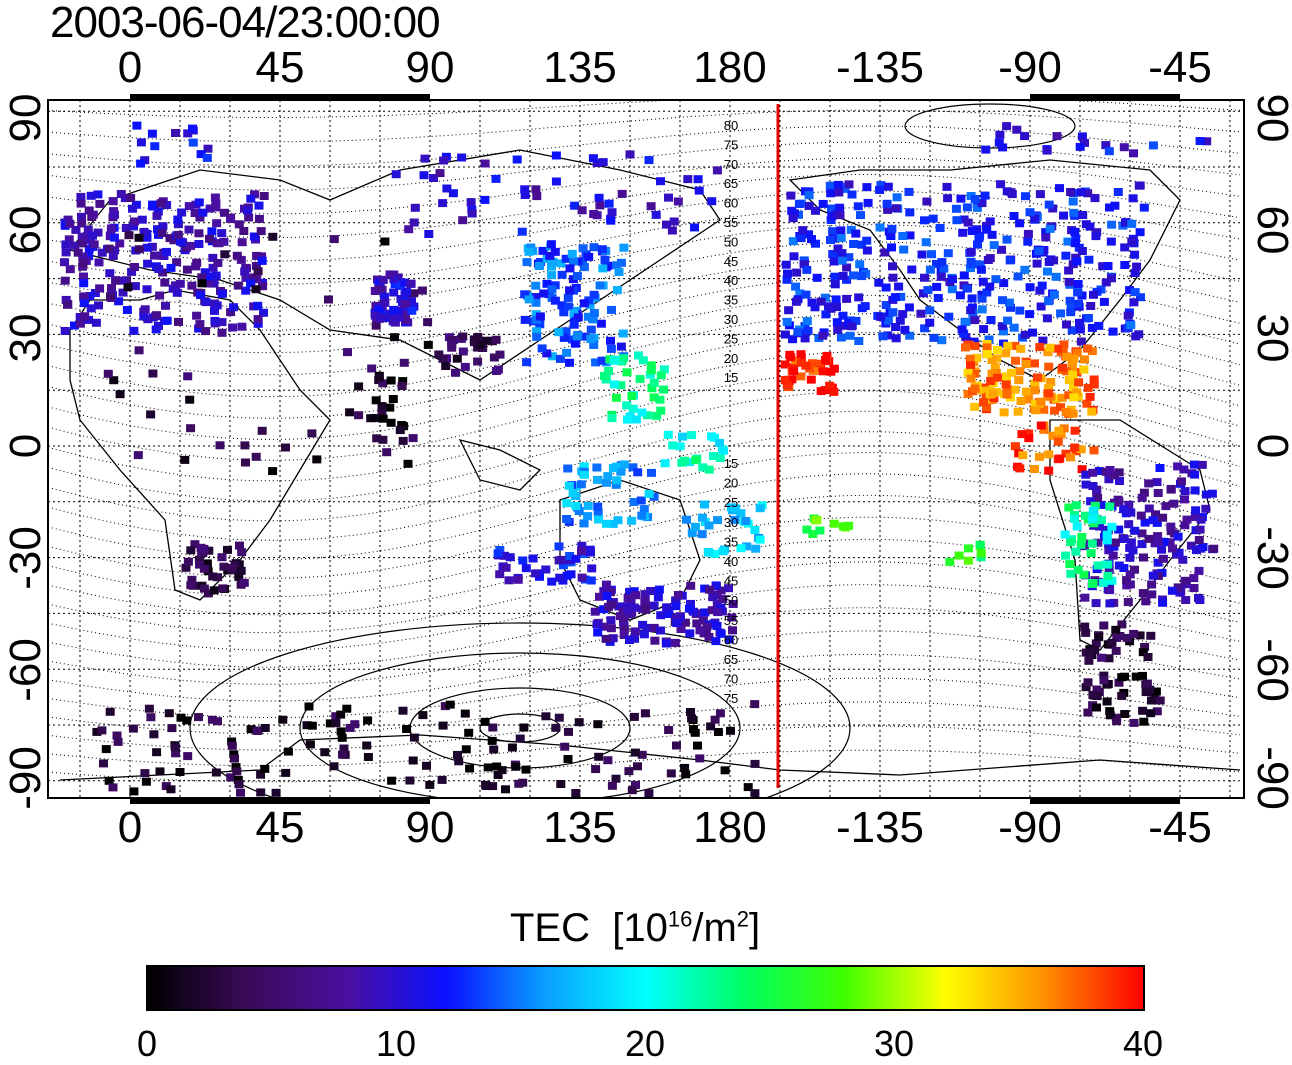 This screenshot has width=1292, height=1065. Describe the element at coordinates (731, 358) in the screenshot. I see `contour-label: 20` at that location.